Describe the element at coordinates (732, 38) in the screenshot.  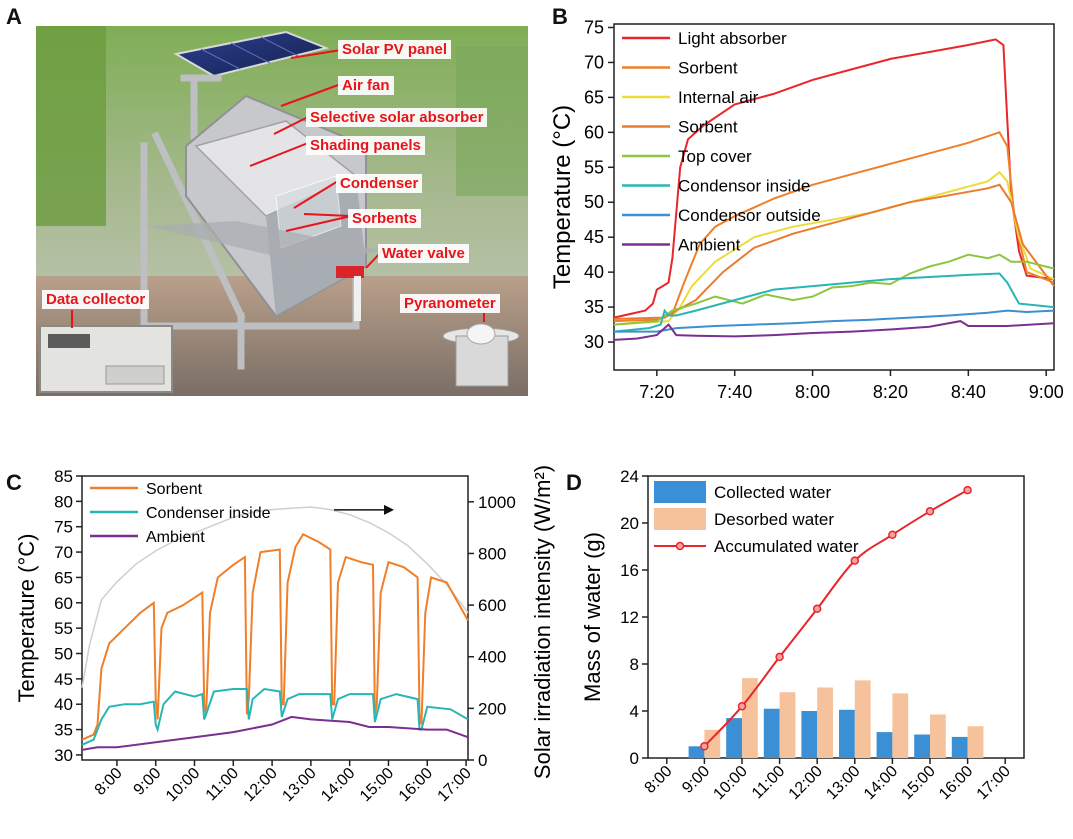
I see `legend-label: Light absorber` at that location.